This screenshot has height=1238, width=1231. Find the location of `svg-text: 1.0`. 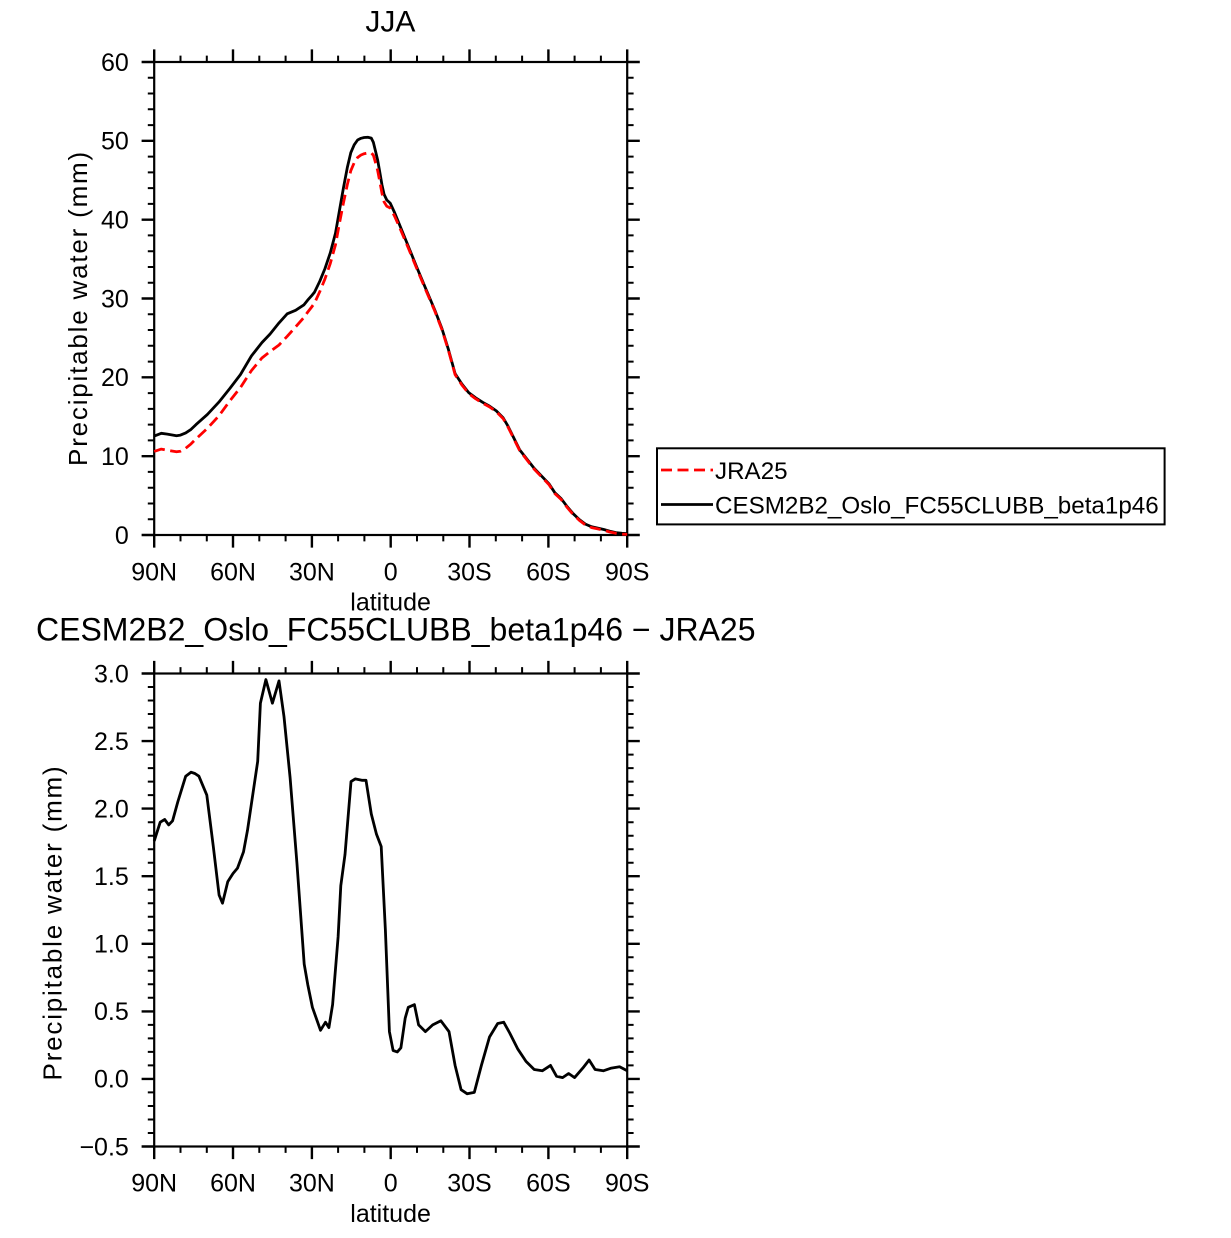

svg-text: 1.0 is located at coordinates (111, 945).